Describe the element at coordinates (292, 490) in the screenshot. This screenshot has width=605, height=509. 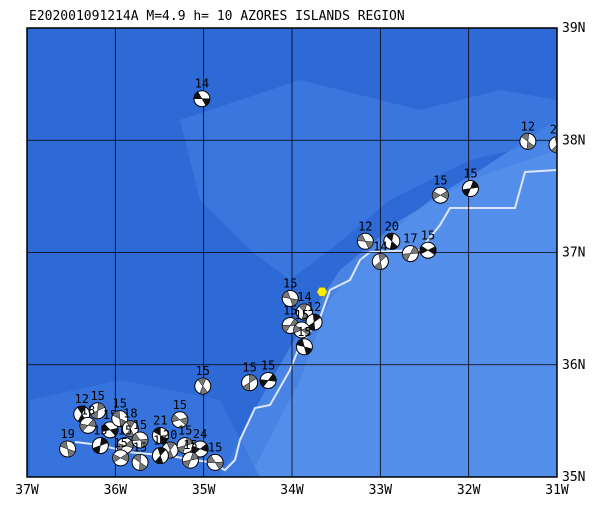
I see `x-tick-label: 34W` at that location.